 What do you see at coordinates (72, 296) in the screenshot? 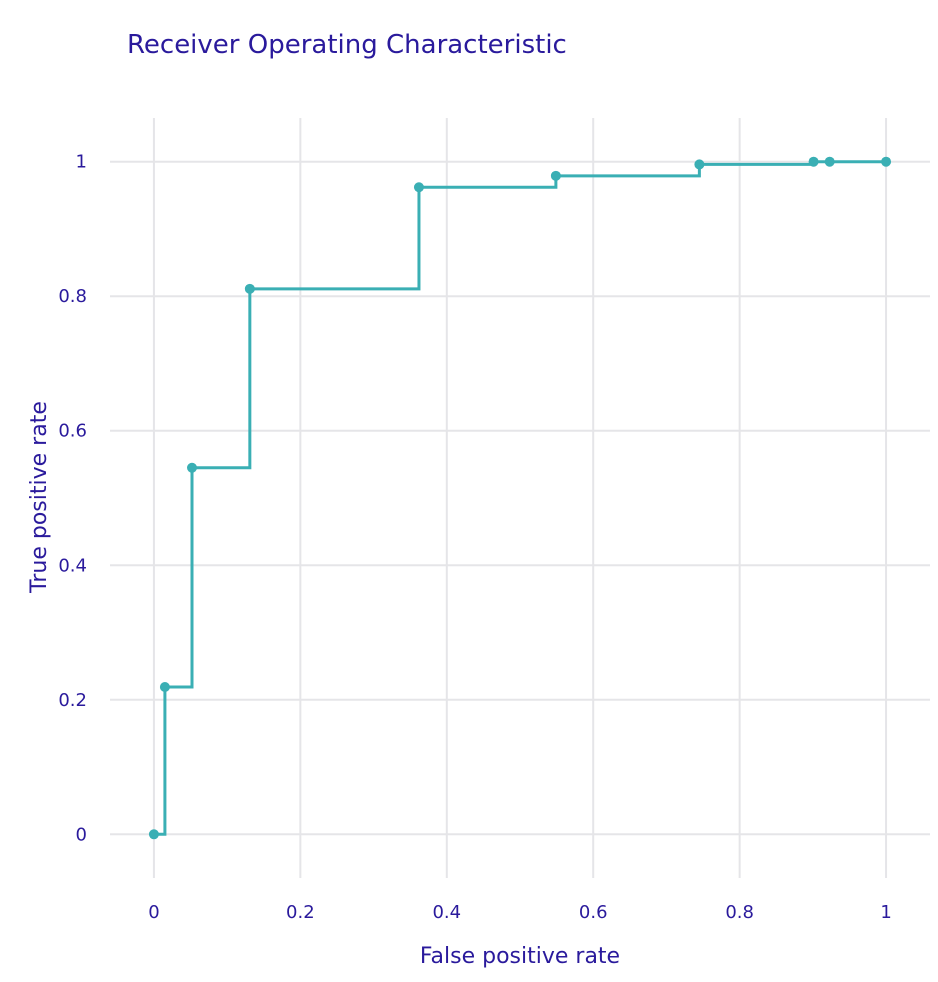
I see `y-tick-label: 0.8` at bounding box center [72, 296].